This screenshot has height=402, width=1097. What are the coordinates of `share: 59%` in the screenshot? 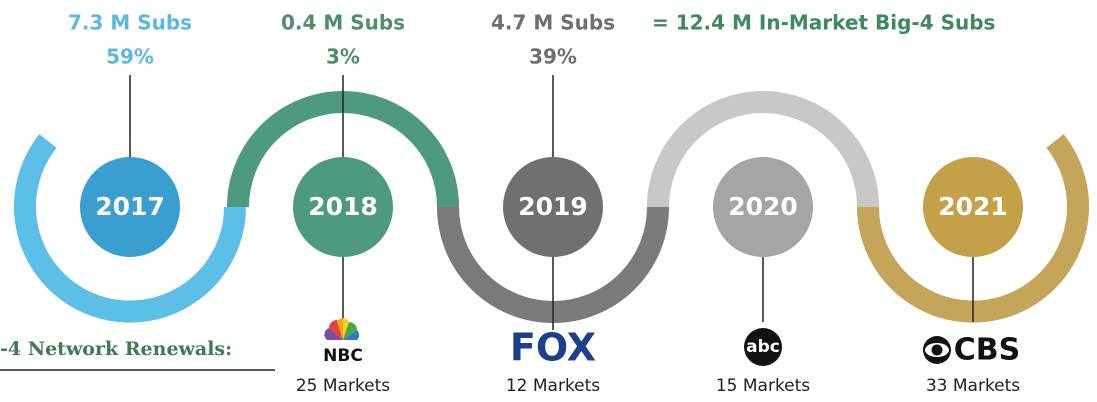 It's located at (130, 57).